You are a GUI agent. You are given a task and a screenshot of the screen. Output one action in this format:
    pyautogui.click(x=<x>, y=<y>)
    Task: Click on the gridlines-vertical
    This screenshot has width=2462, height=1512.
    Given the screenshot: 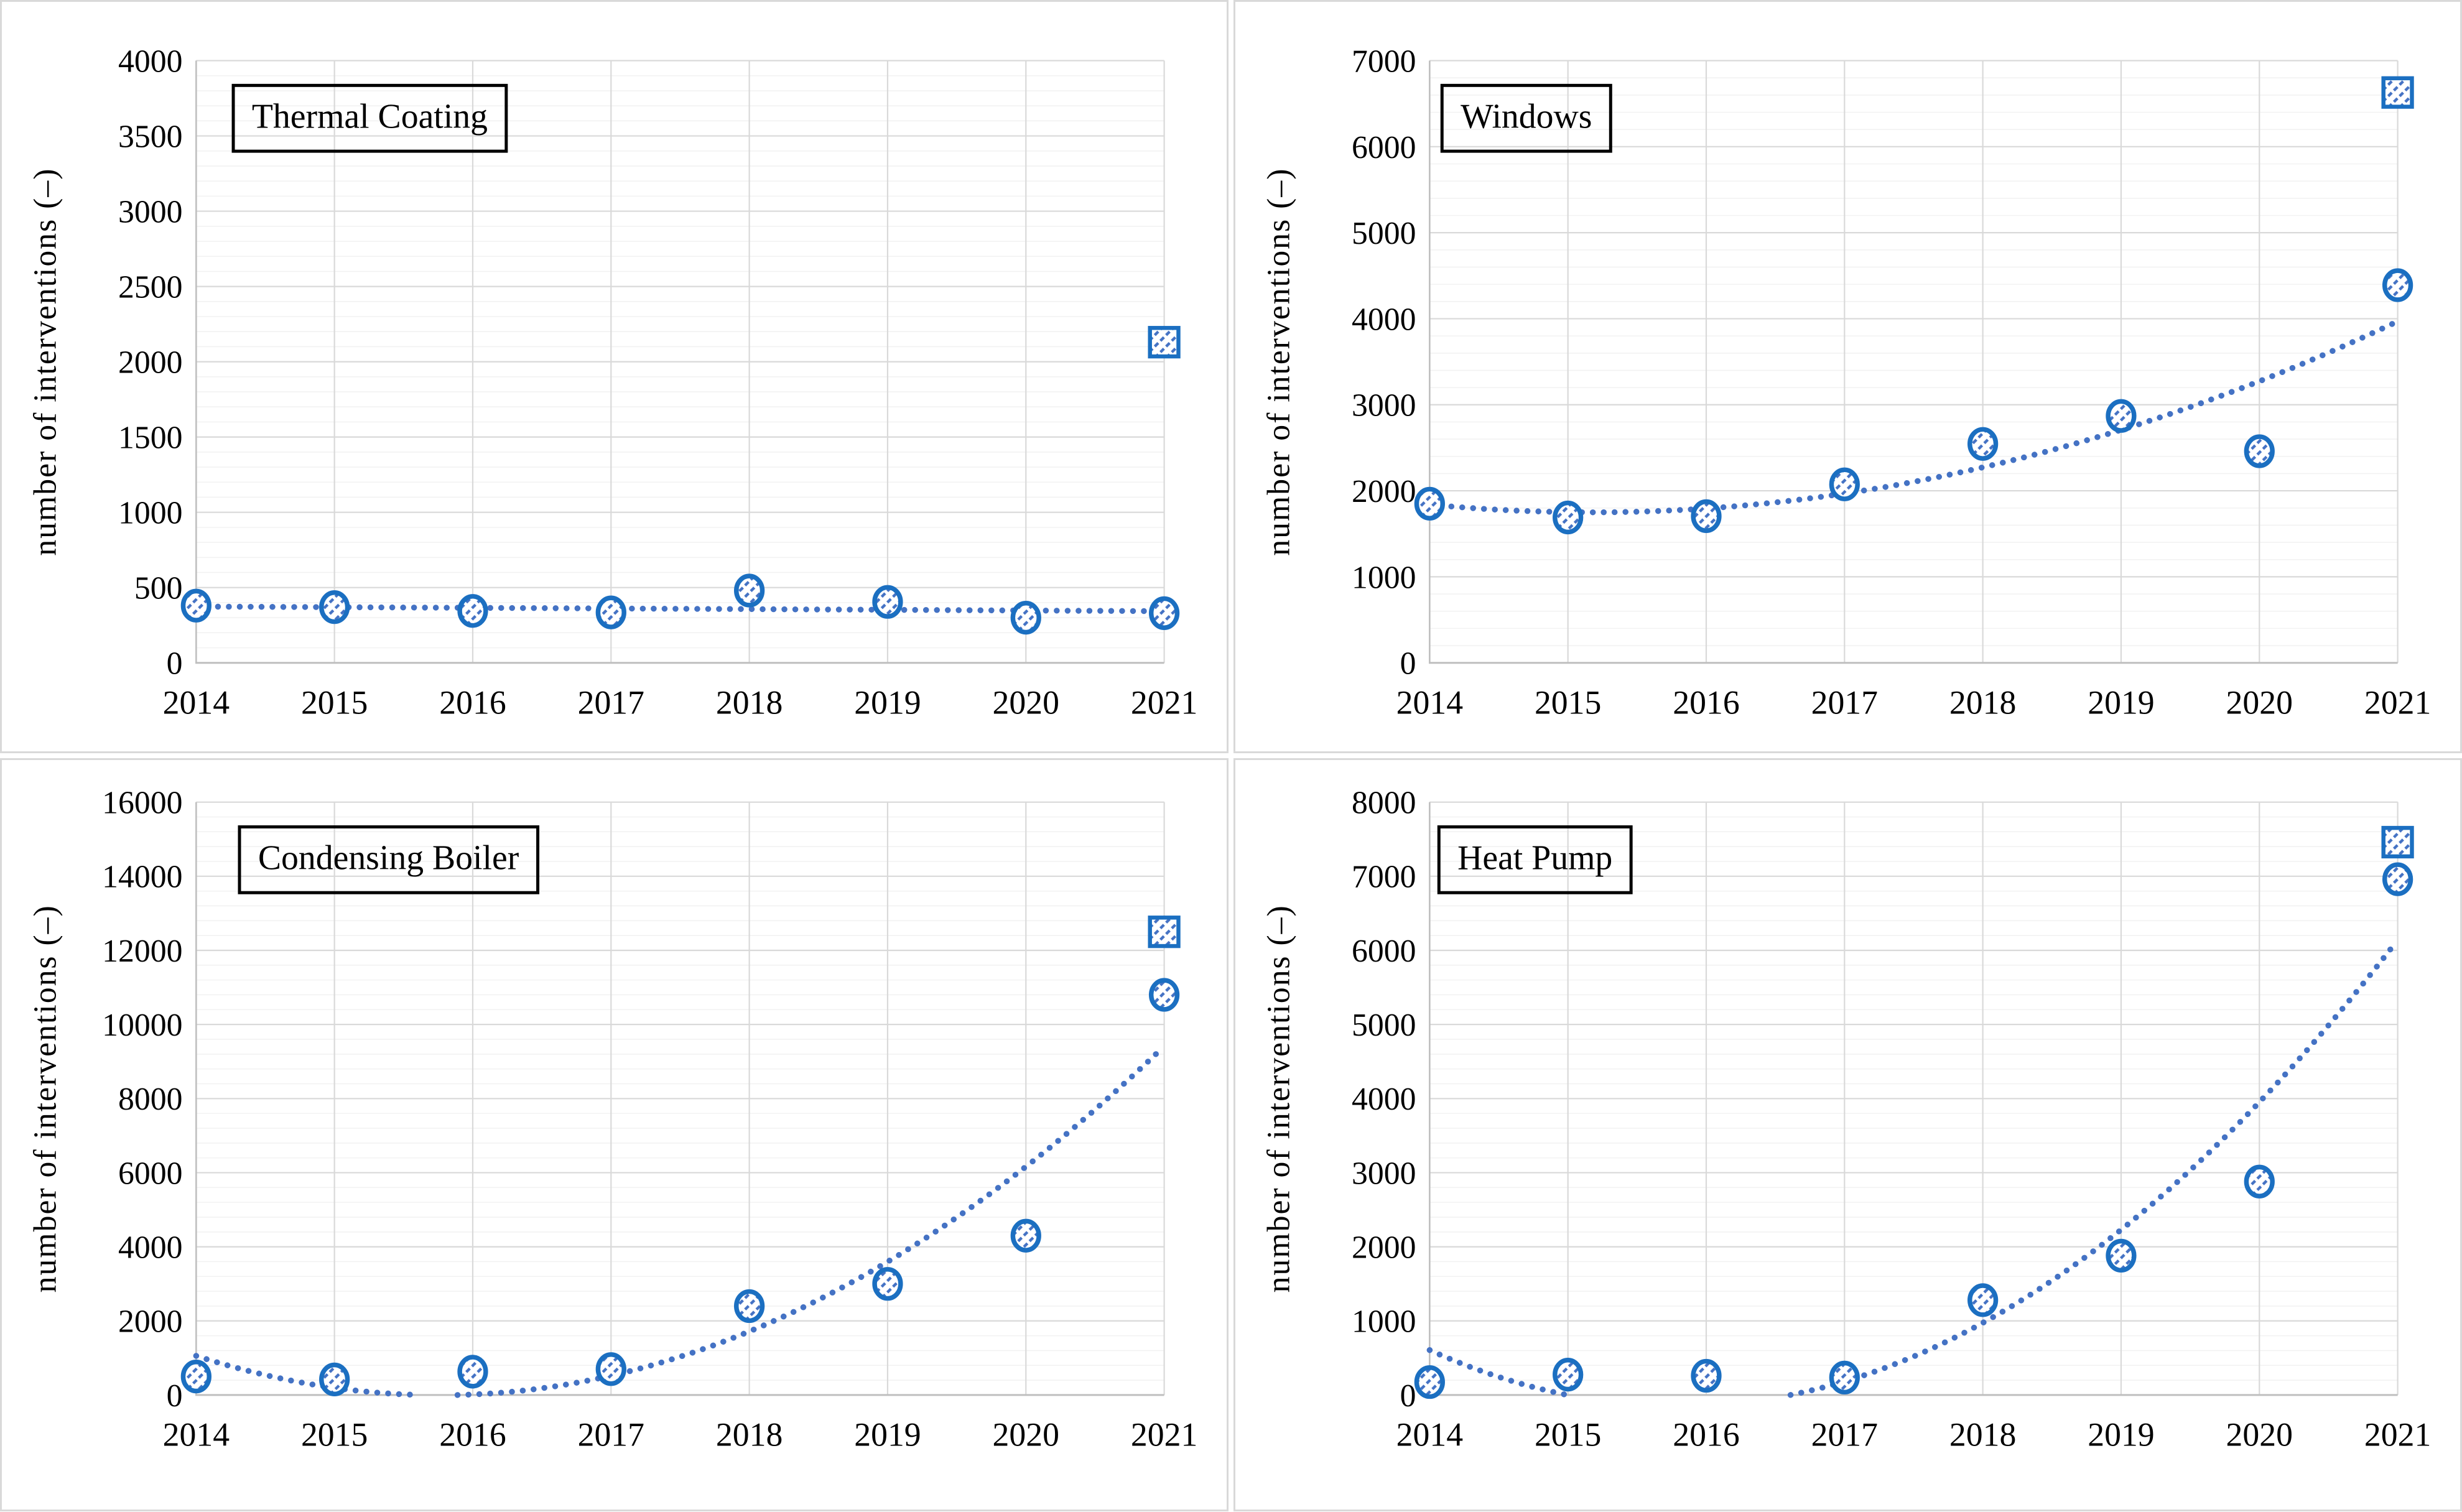 What is the action you would take?
    pyautogui.click(x=749, y=361)
    